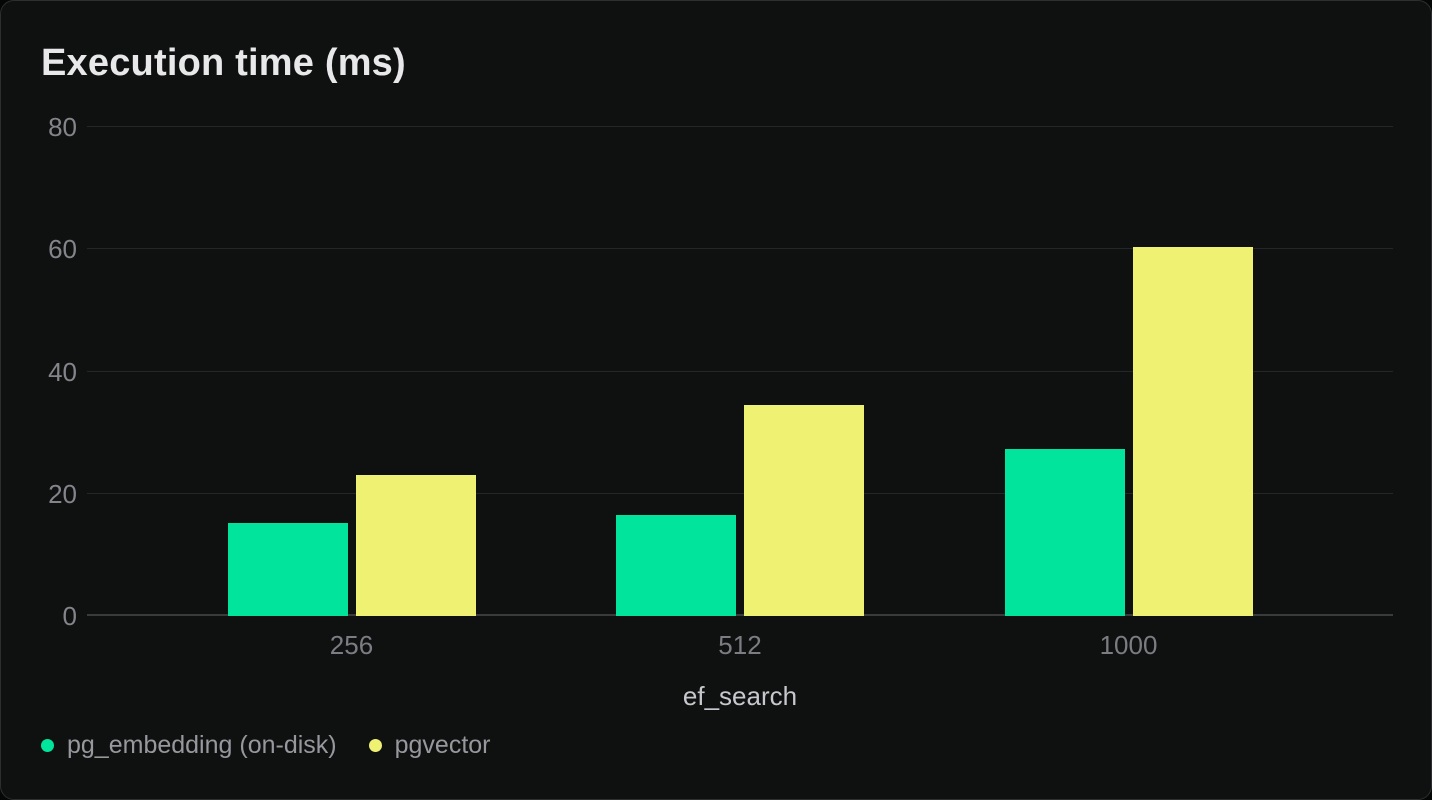  I want to click on legend-item-pgvector: pgvector, so click(429, 745).